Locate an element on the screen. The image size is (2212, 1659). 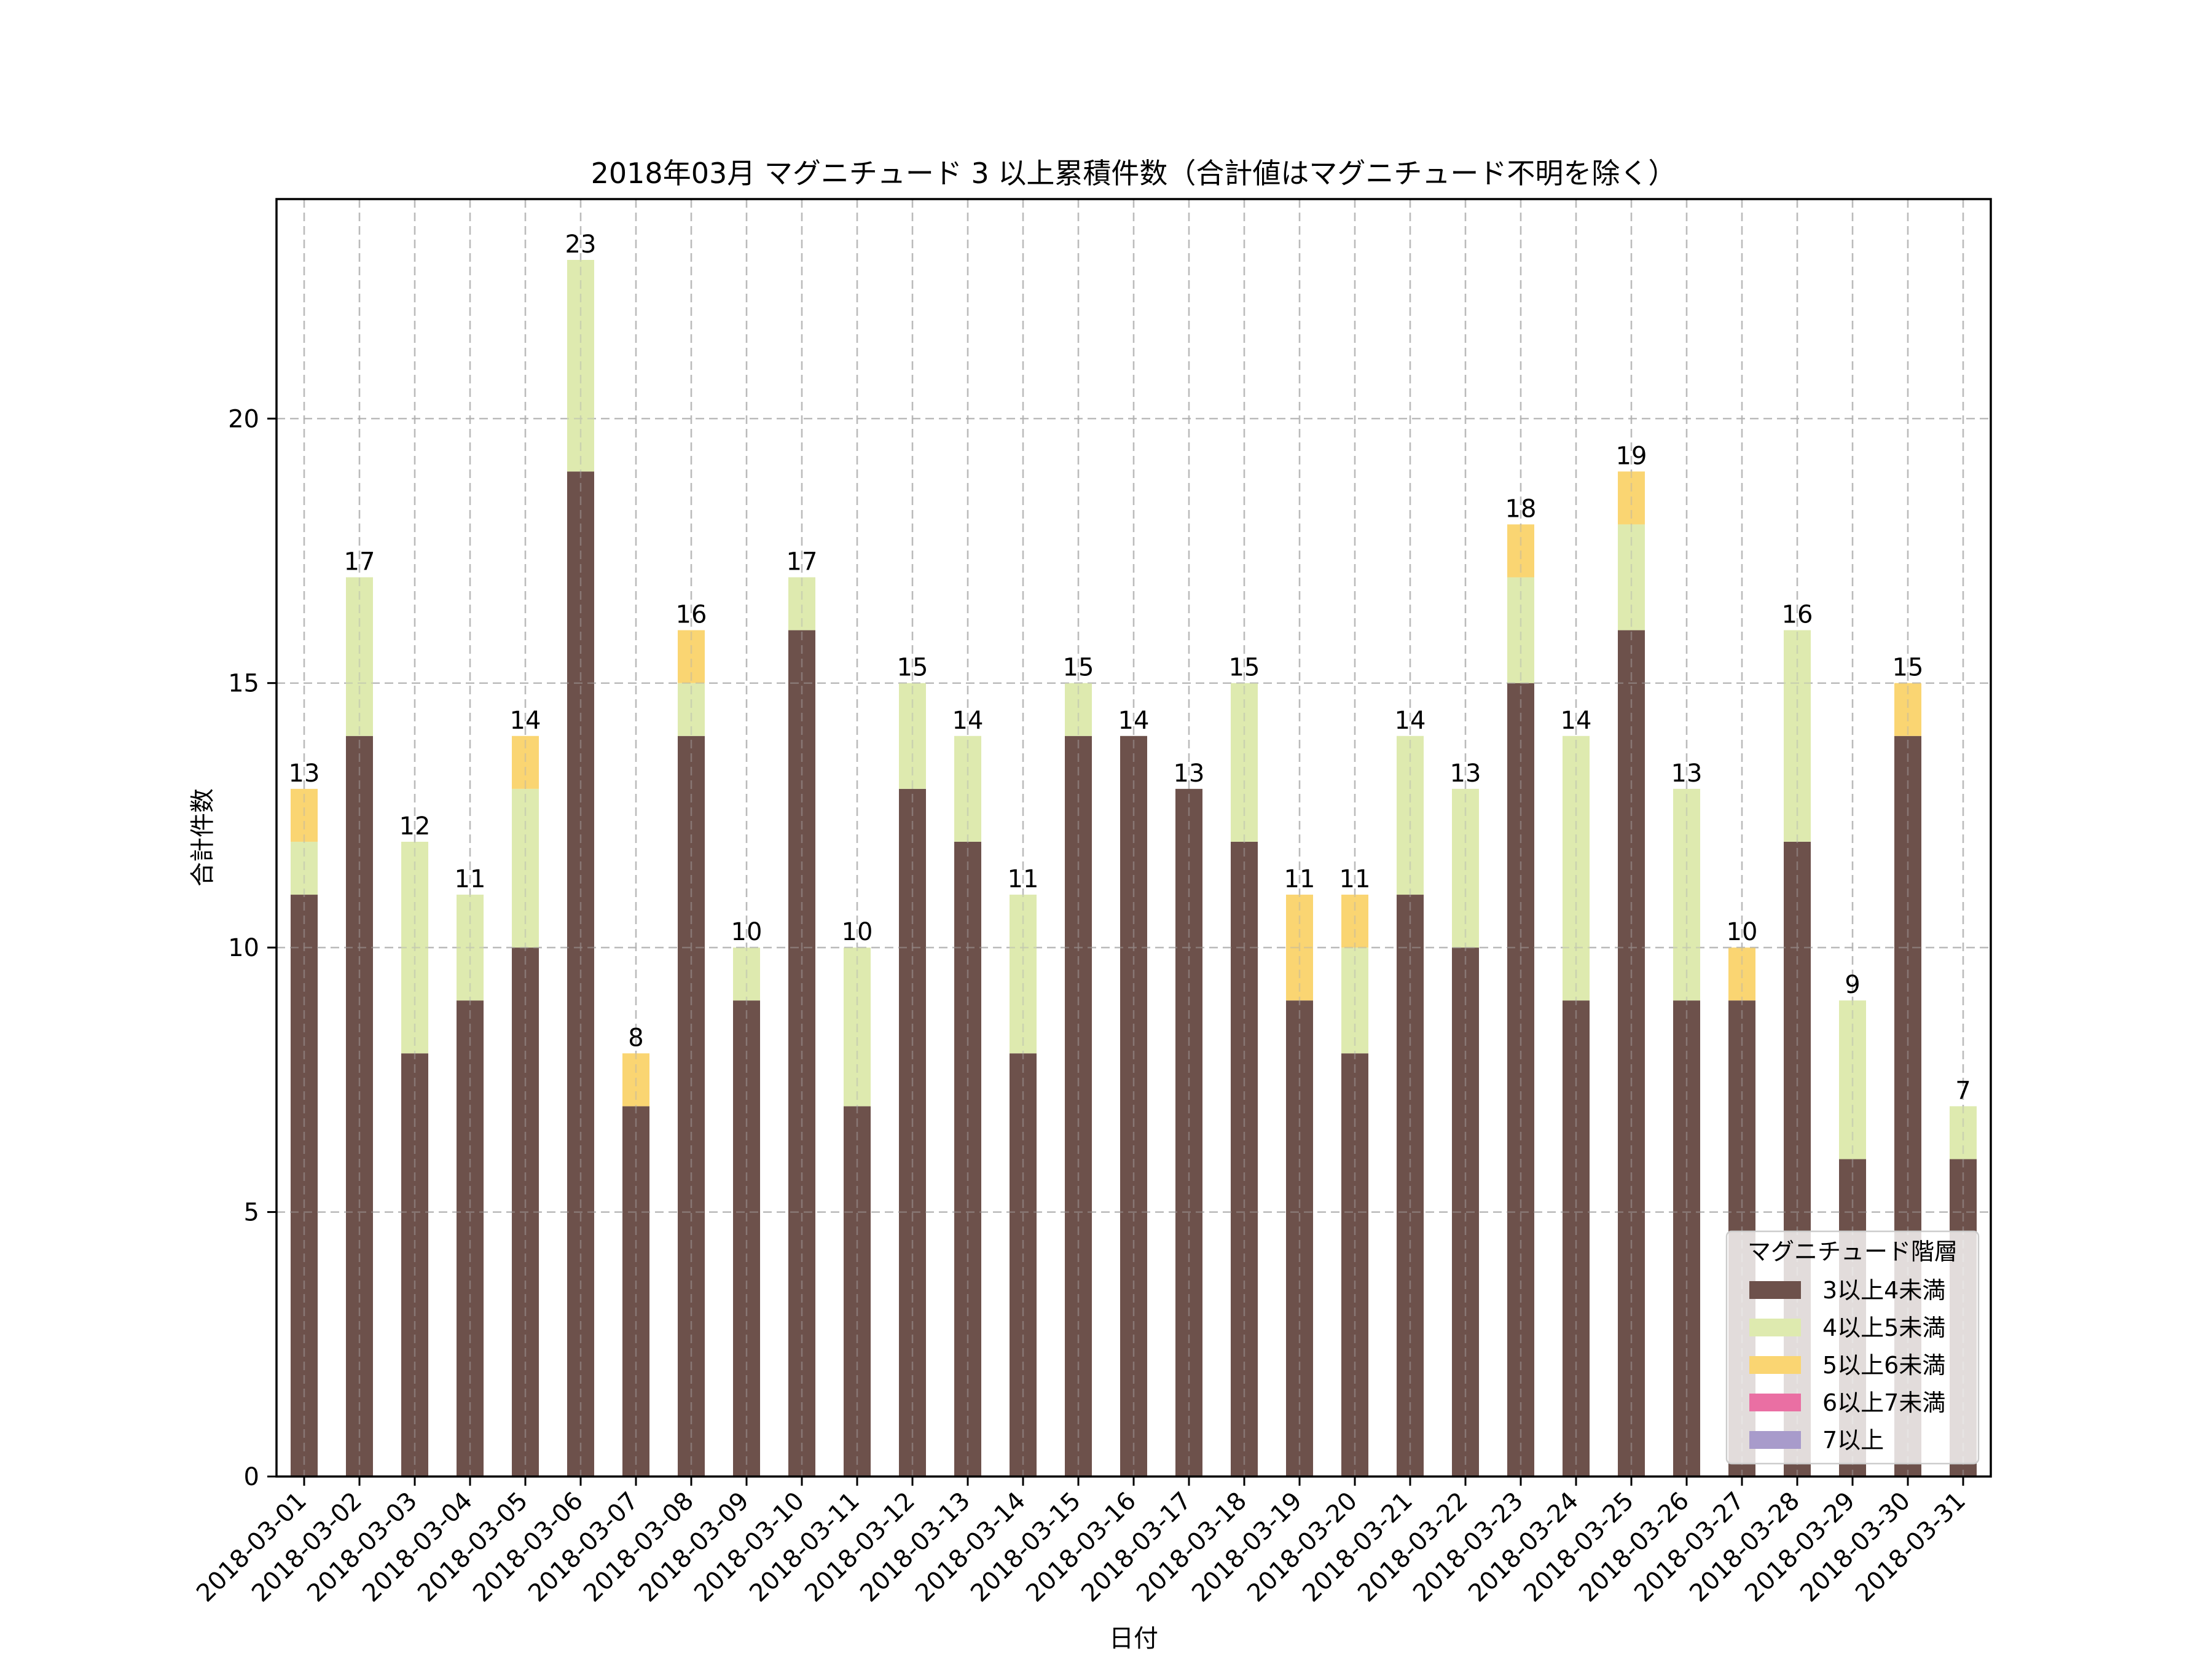
y-axis-label: 合計件数 is located at coordinates (203, 837).